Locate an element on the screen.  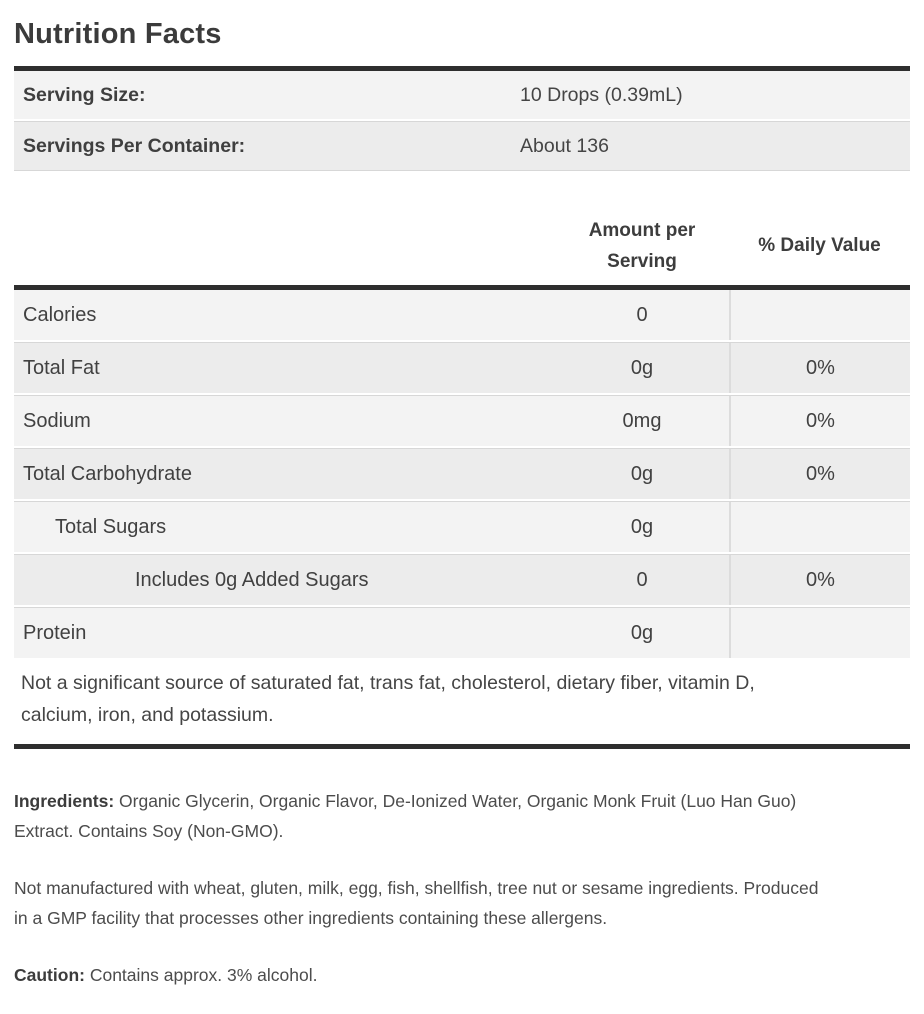
nutrient-label: Total Sugars is located at coordinates (111, 526).